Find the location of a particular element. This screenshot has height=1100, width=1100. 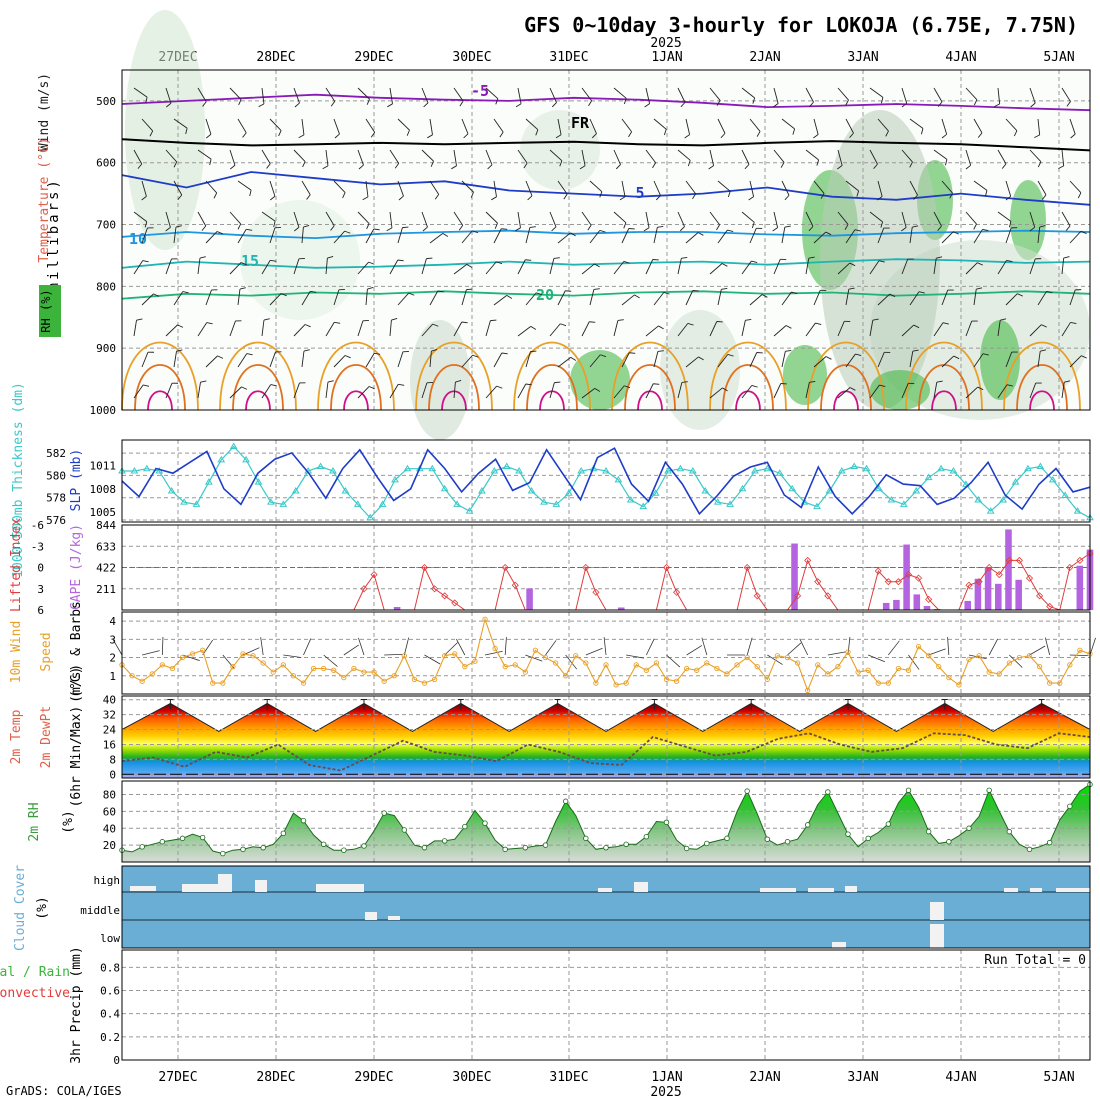

slp-axis-label: SLP (mb) is located at coordinates (76, 480).